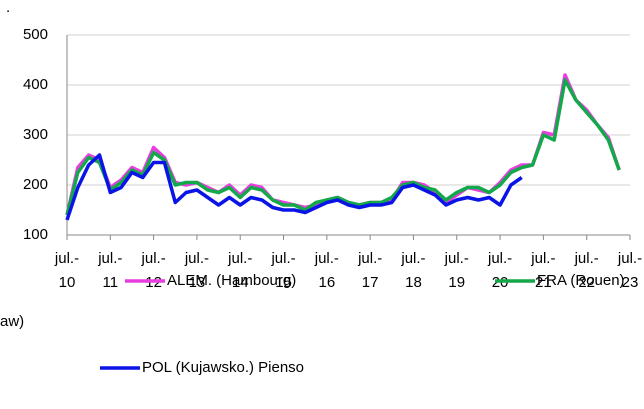 This screenshot has width=644, height=409. What do you see at coordinates (586, 282) in the screenshot?
I see `x-tick-label-line: 22` at bounding box center [586, 282].